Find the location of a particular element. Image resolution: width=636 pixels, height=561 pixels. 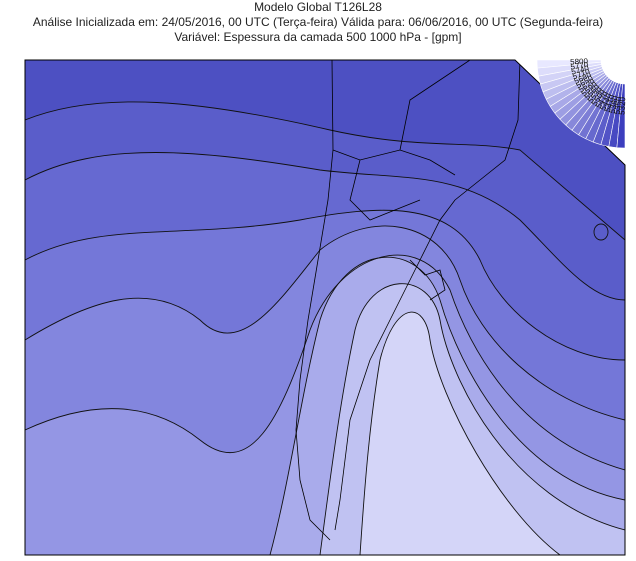

legend-swatch is located at coordinates (621, 116).